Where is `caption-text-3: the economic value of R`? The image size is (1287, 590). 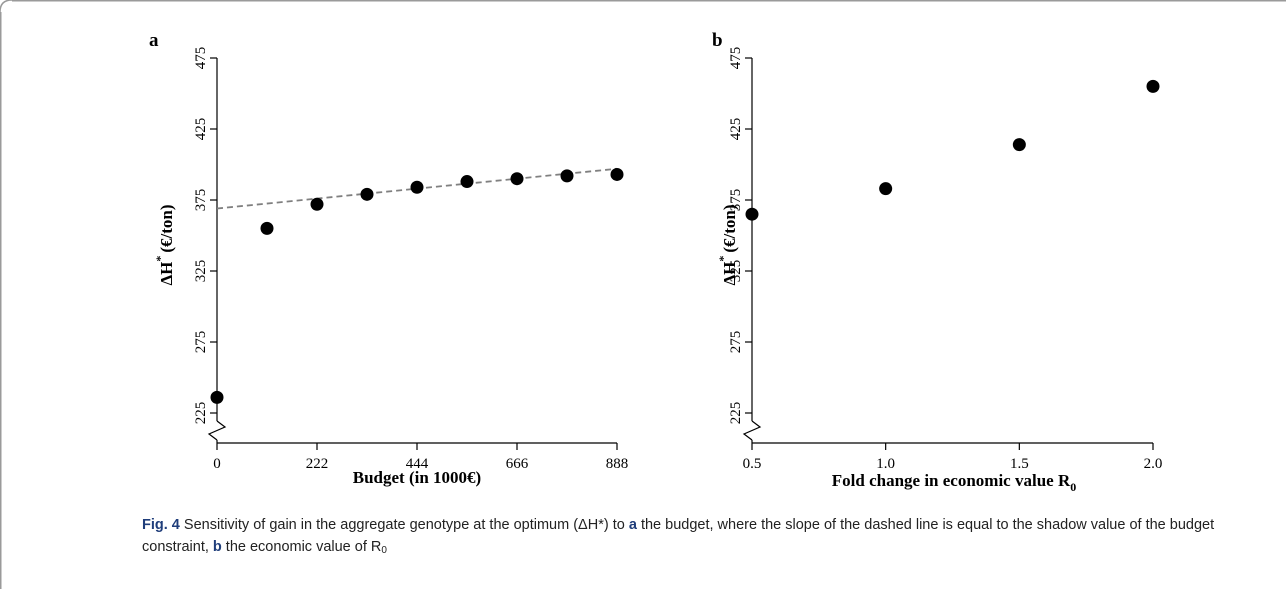
caption-text-3: the economic value of R is located at coordinates (301, 547).